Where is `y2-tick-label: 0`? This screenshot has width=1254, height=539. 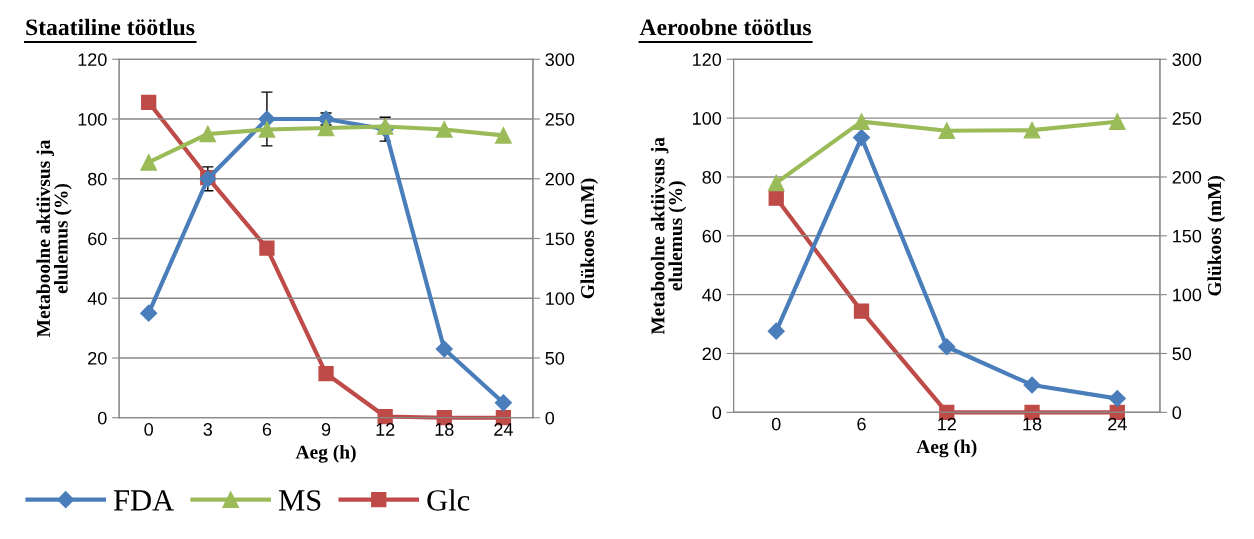 y2-tick-label: 0 is located at coordinates (1177, 413).